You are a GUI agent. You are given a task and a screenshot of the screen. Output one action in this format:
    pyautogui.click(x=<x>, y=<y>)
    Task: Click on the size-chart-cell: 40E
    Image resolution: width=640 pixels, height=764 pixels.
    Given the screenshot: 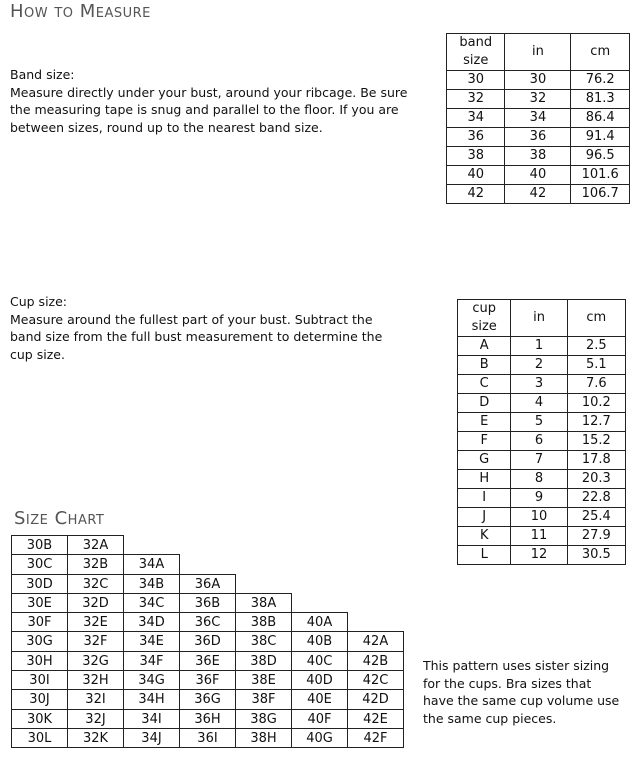 What is the action you would take?
    pyautogui.click(x=319, y=699)
    